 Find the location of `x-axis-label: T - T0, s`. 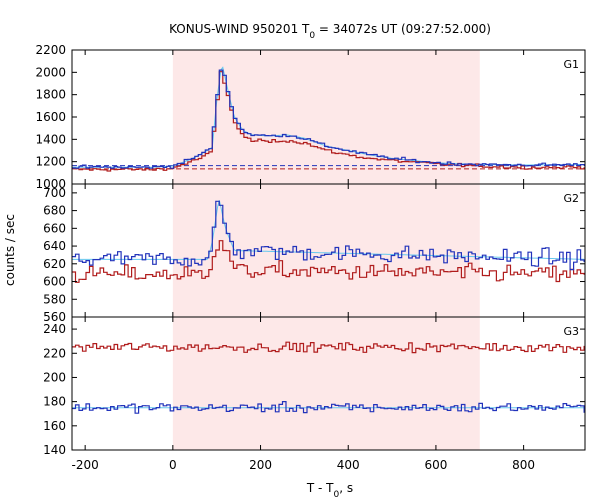

x-axis-label: T - T0, s is located at coordinates (329, 490).